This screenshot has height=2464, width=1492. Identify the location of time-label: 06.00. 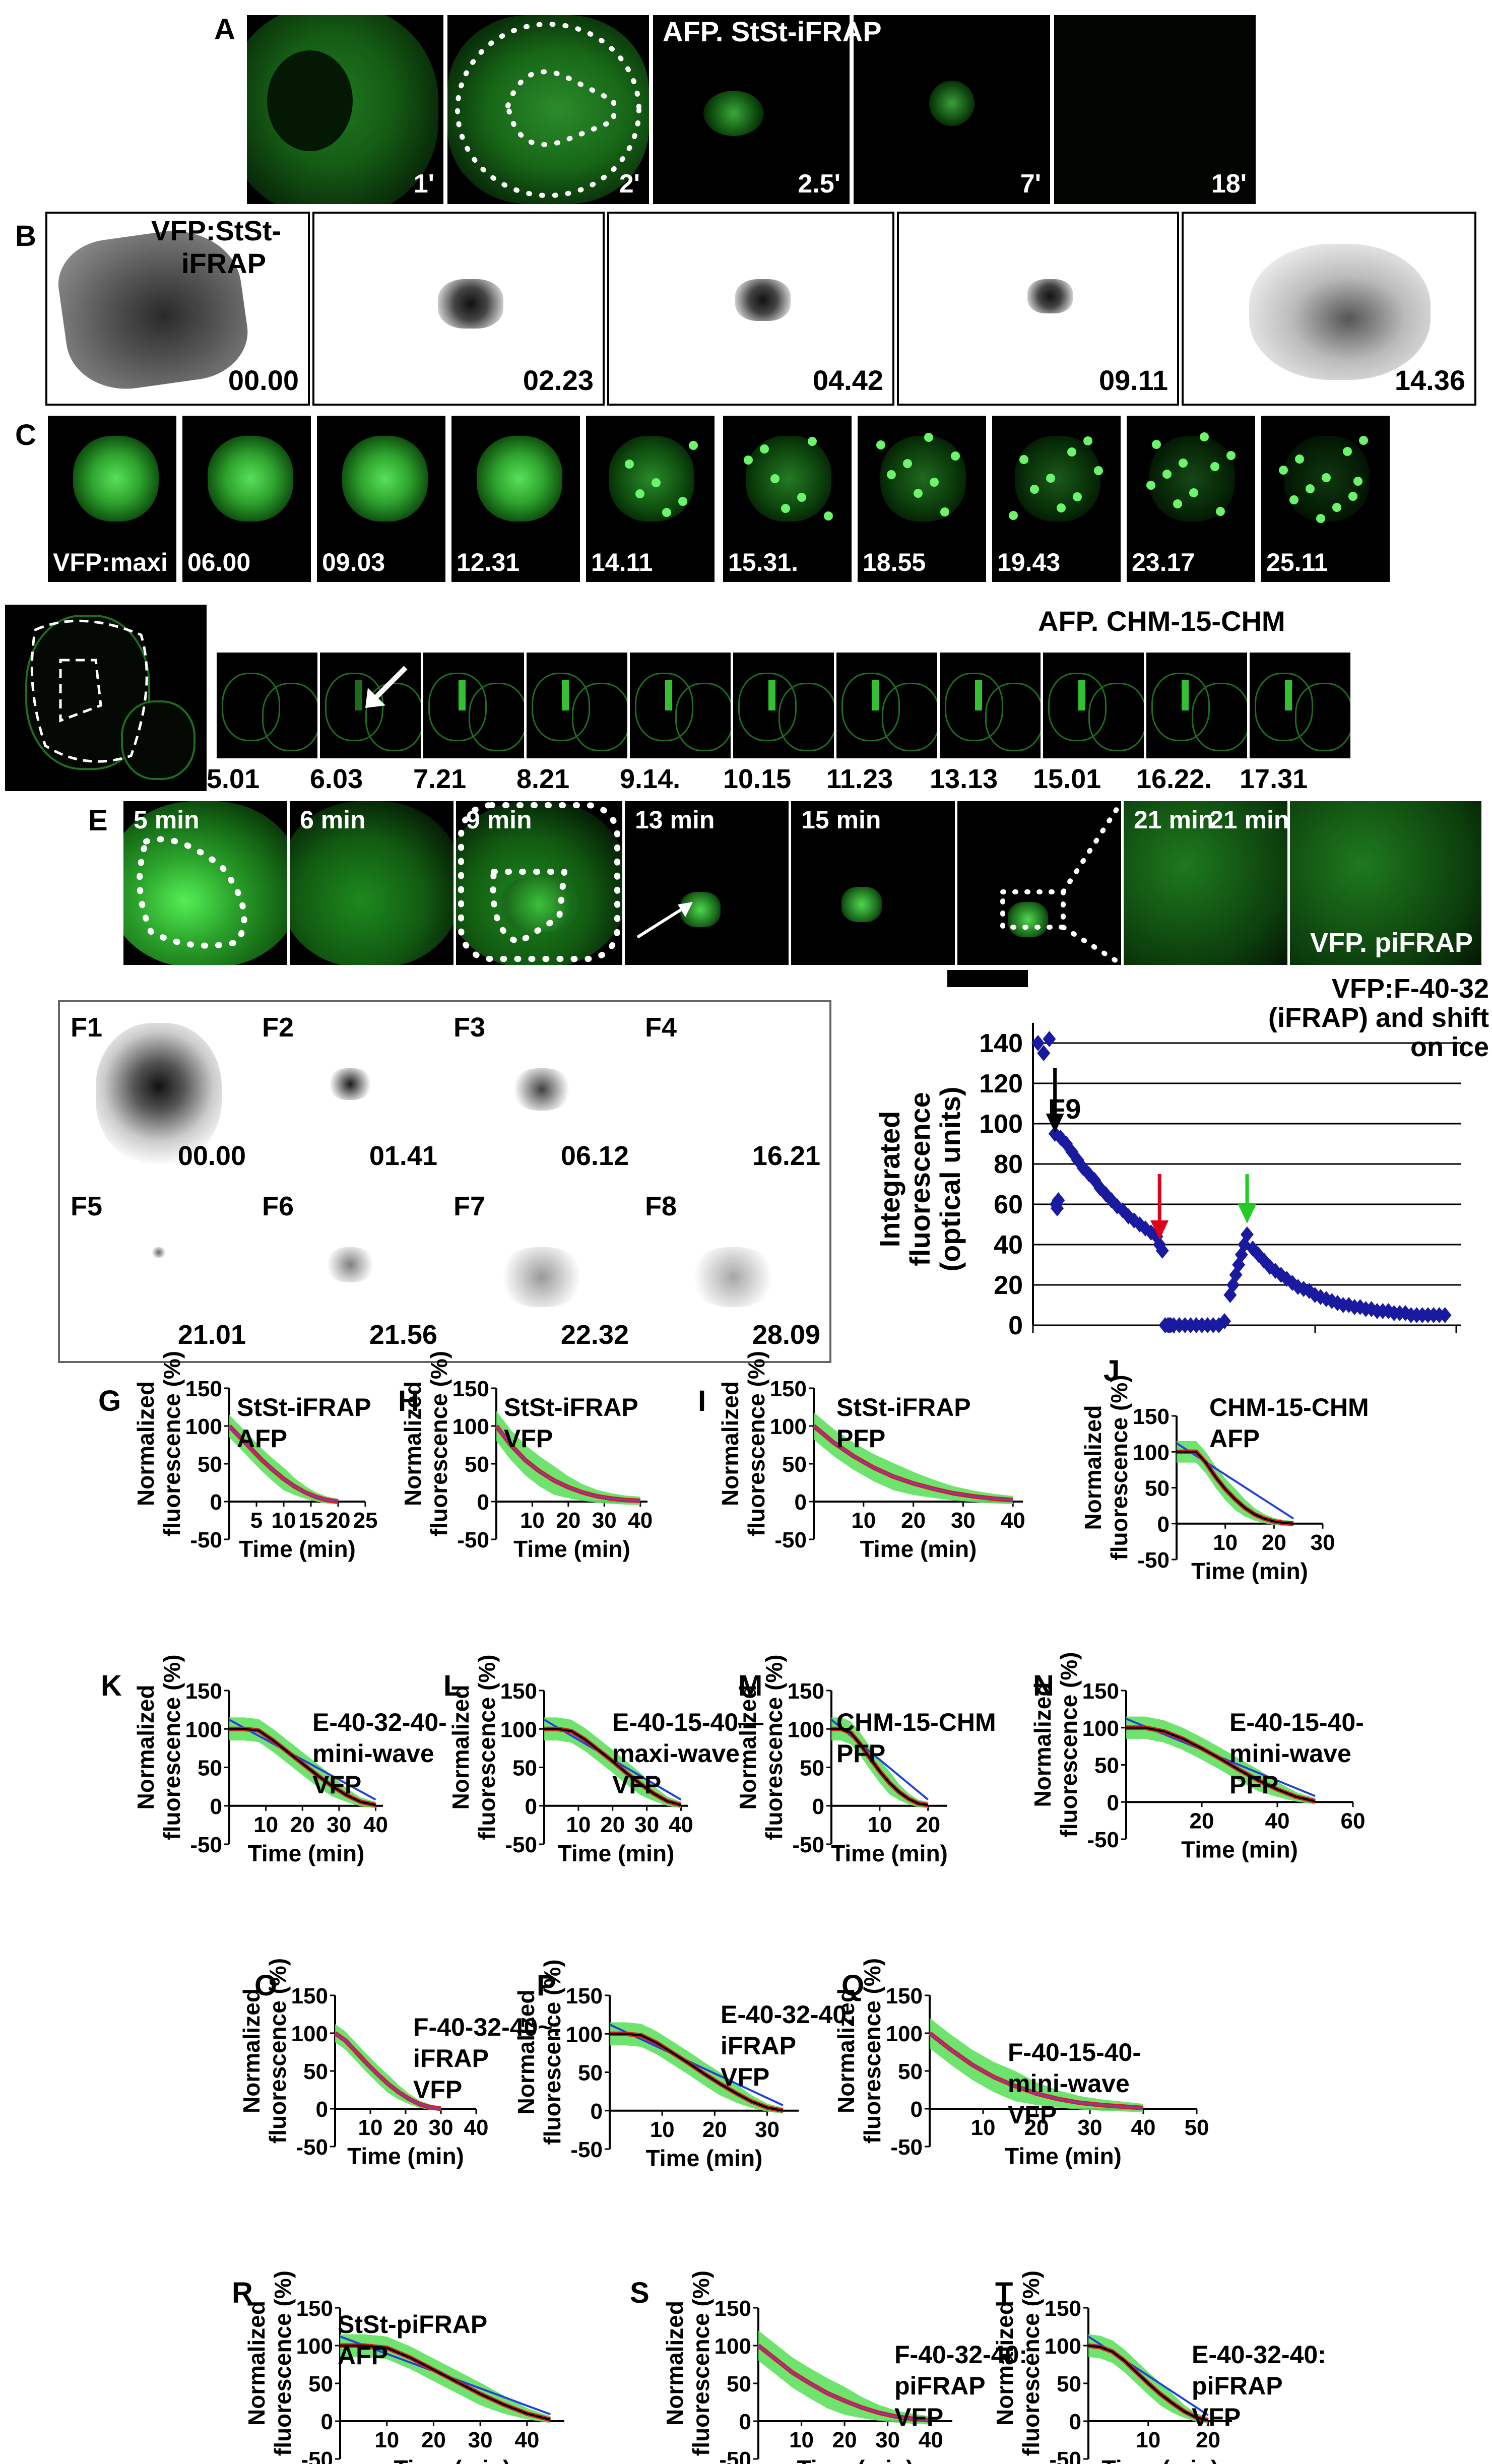
(219, 562).